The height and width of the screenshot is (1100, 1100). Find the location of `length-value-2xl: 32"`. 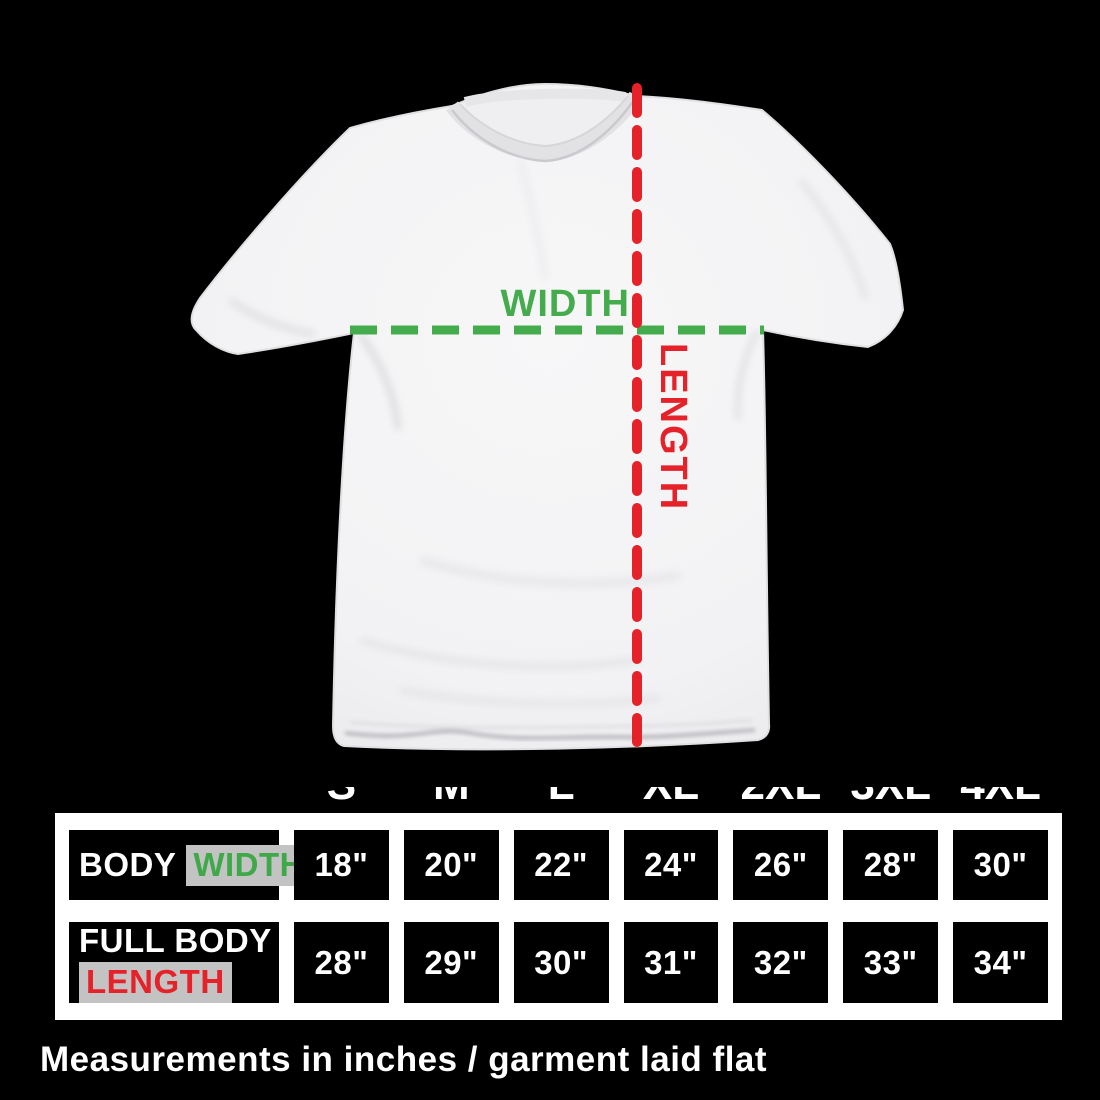

length-value-2xl: 32" is located at coordinates (781, 962).